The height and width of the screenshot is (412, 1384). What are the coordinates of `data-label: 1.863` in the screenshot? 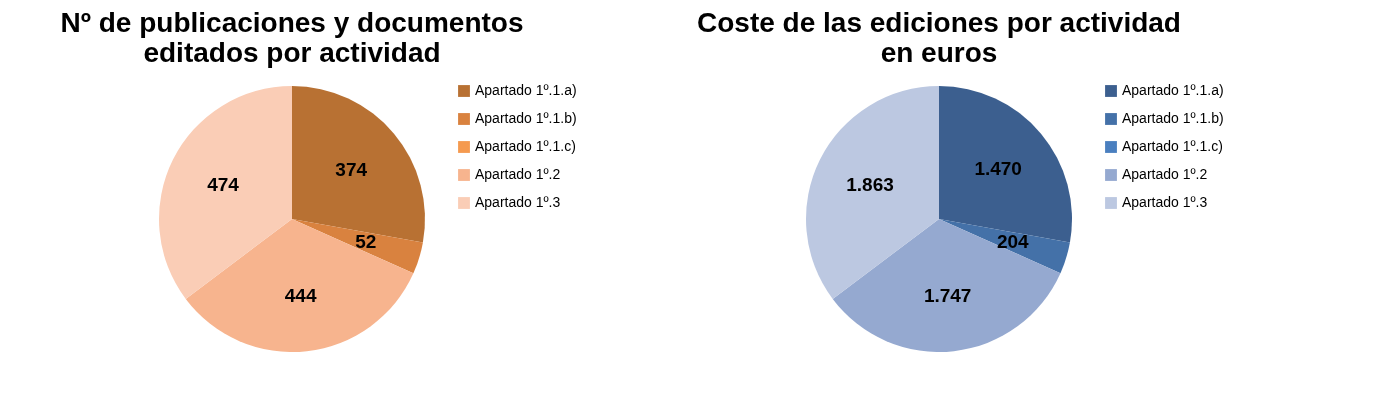 It's located at (870, 184).